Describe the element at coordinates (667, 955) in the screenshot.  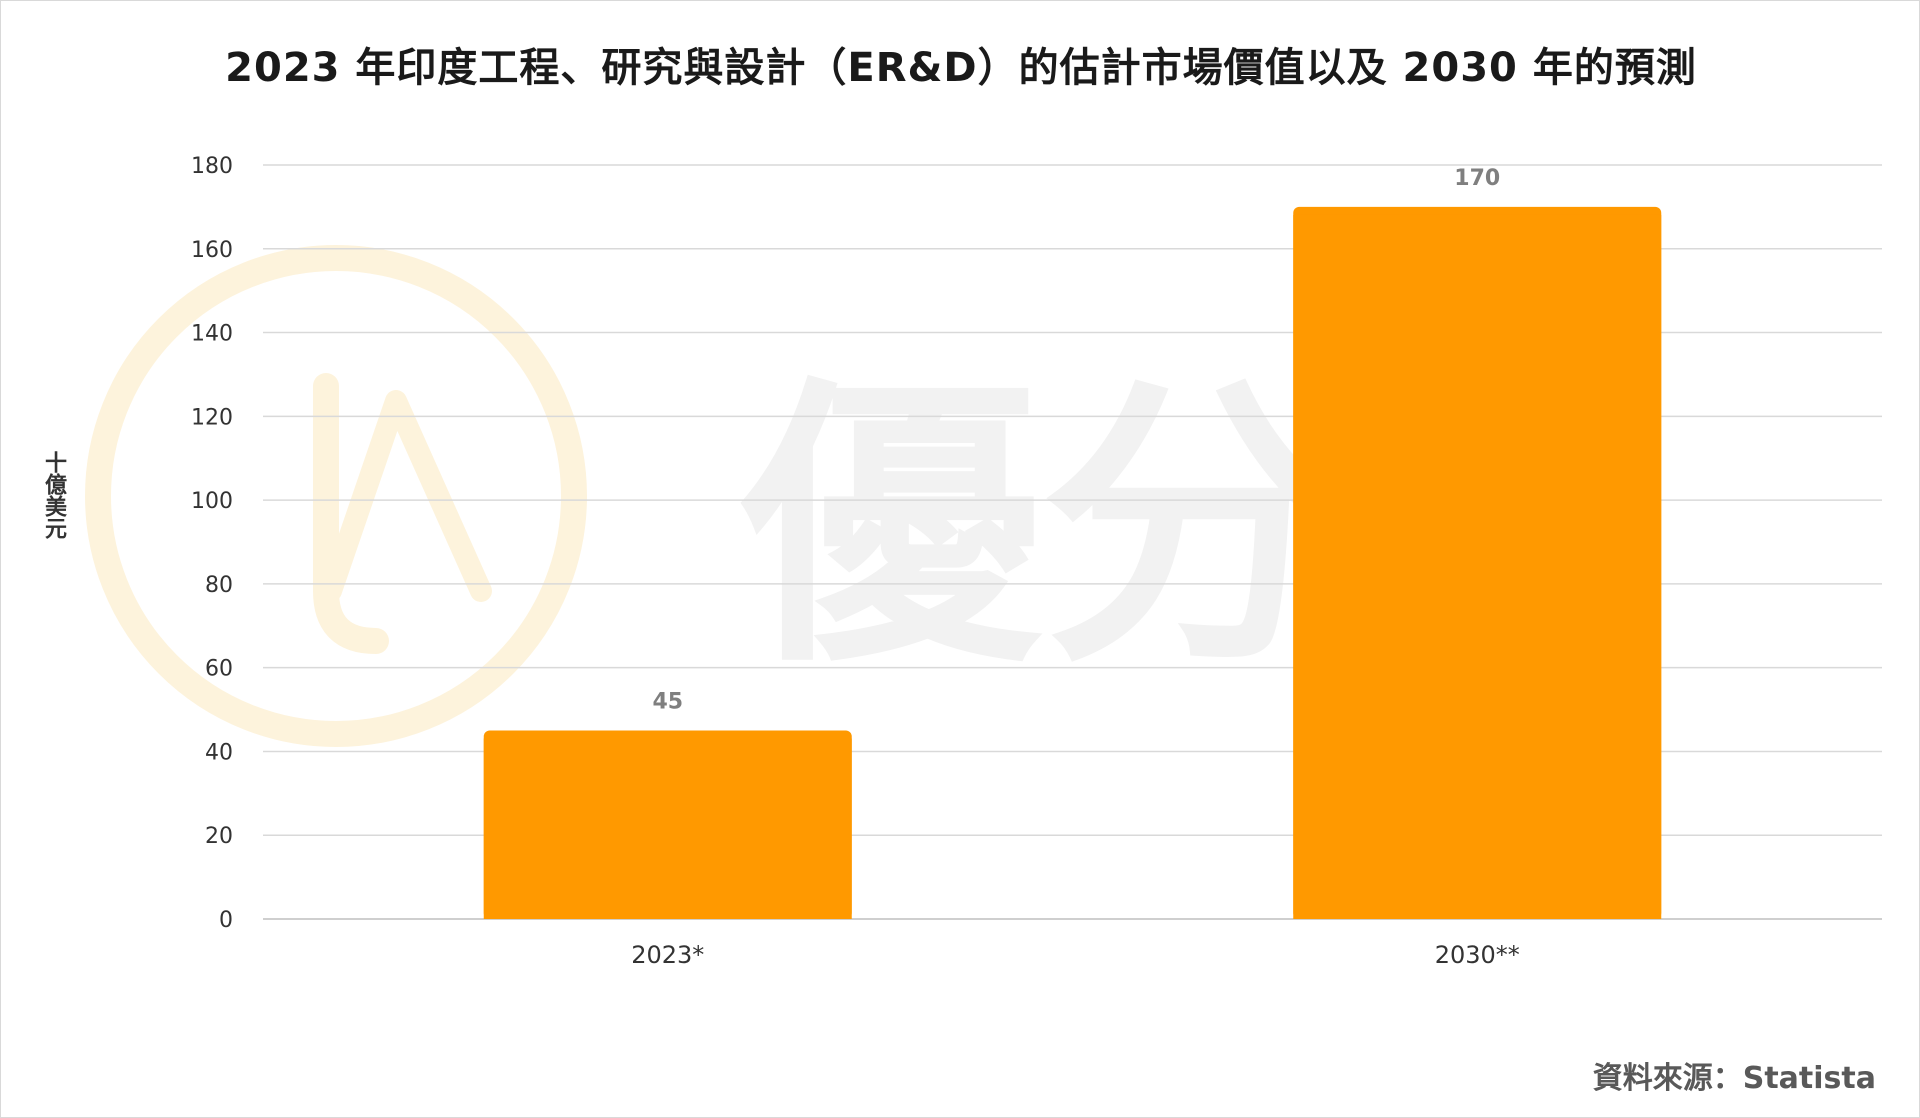
I see `x-category-label: 2023*` at that location.